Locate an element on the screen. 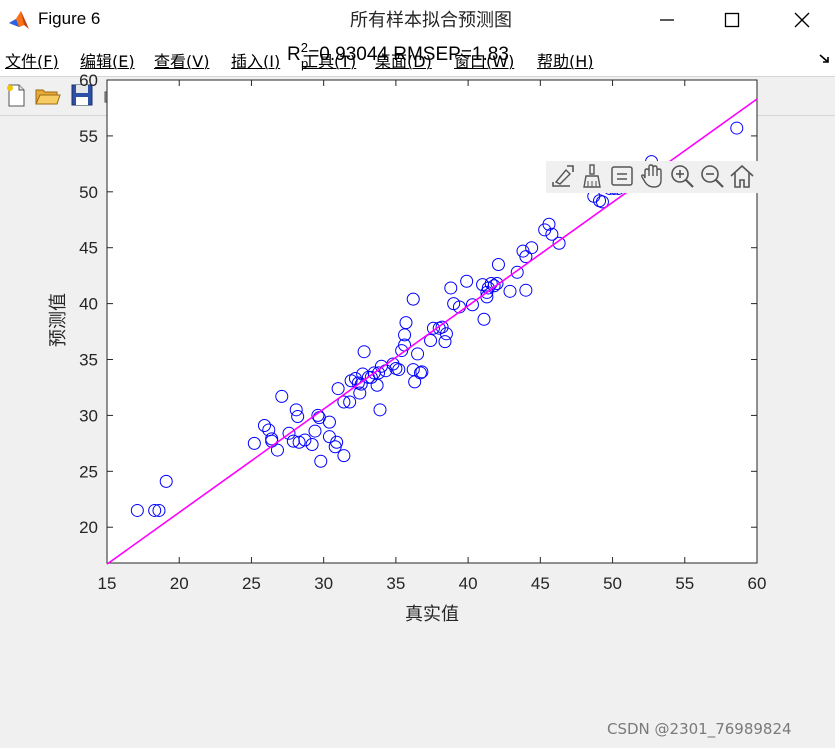  export-icon is located at coordinates (562, 176).